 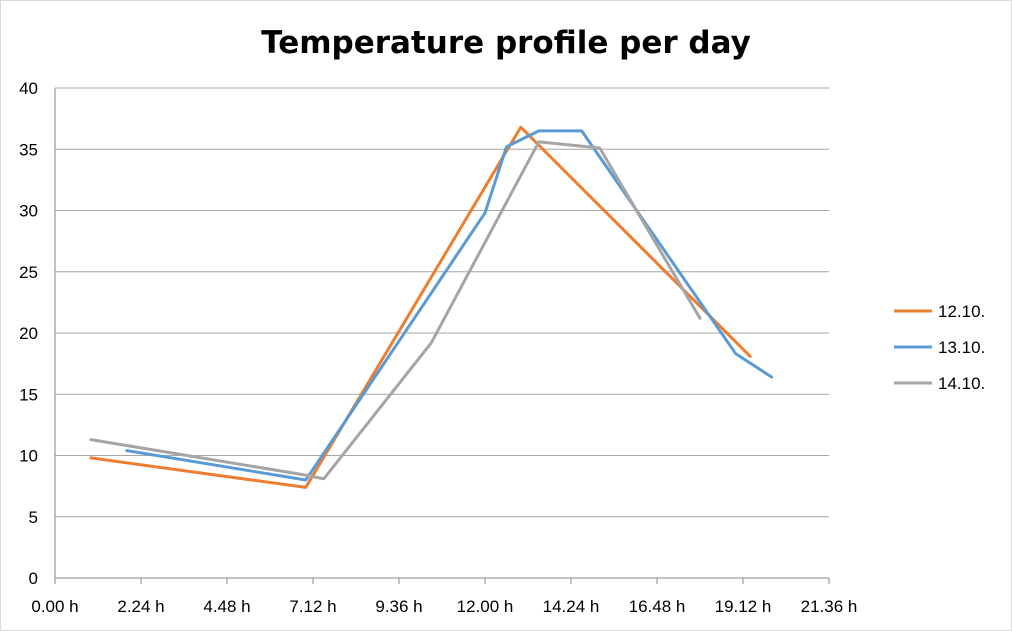 I want to click on x-tick-label: 16.48 h, so click(x=657, y=606).